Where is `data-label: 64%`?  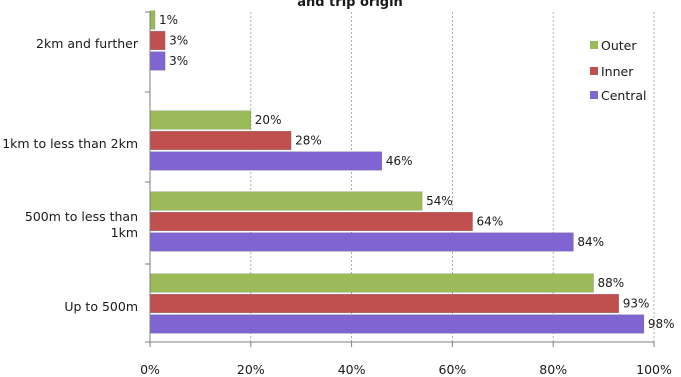 data-label: 64% is located at coordinates (490, 222).